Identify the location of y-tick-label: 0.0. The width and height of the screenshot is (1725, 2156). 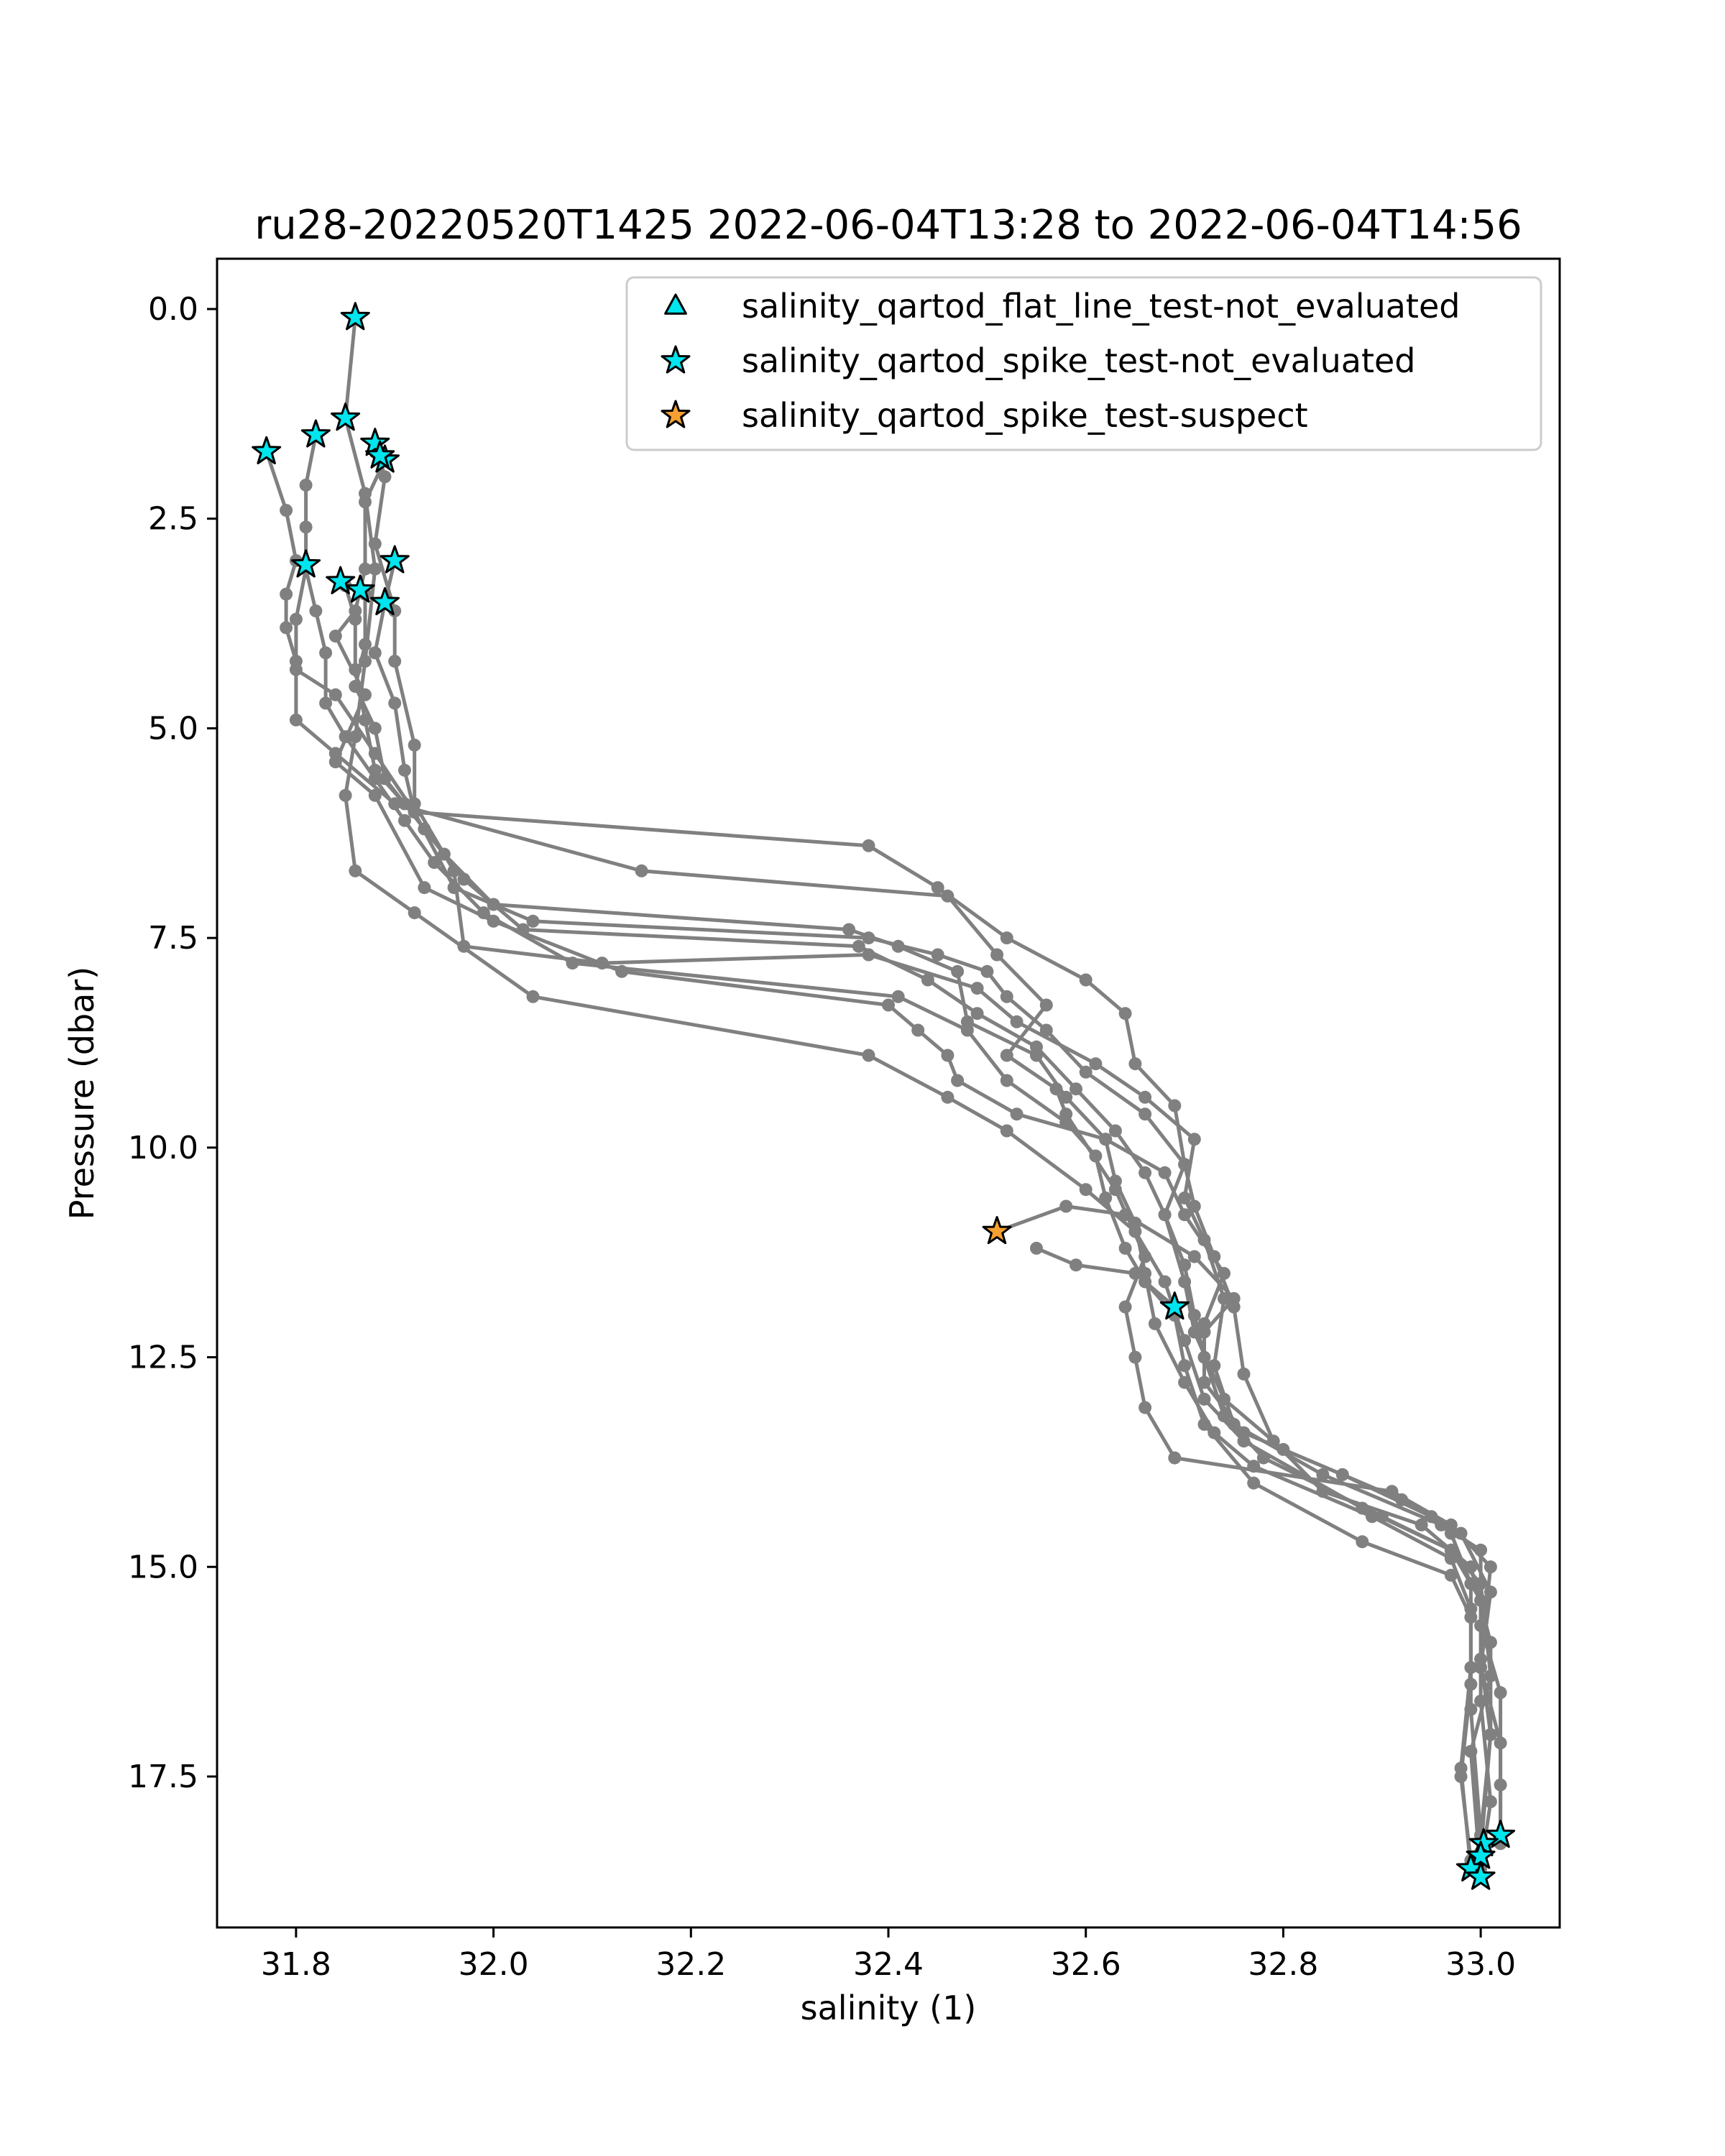
(173, 309).